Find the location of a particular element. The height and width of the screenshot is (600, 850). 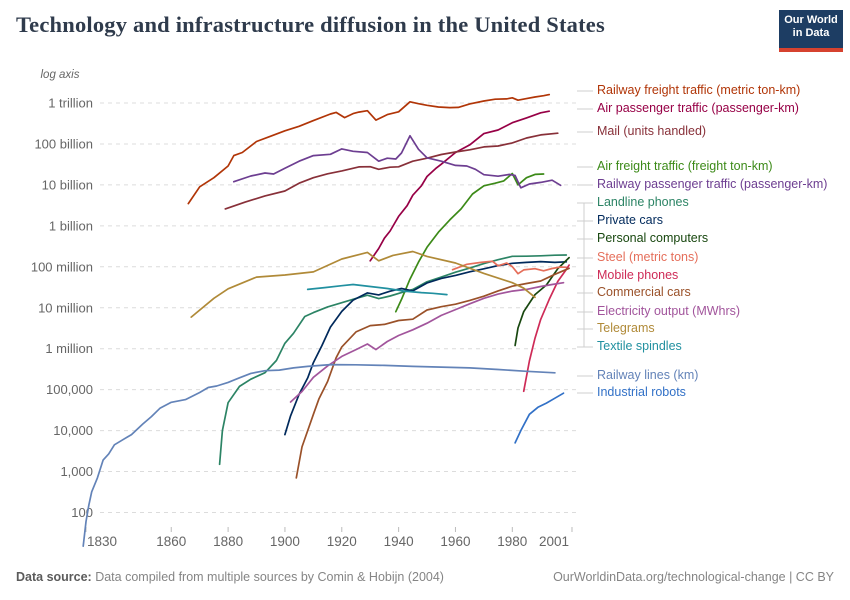

legend-item-industrial-robots: Industrial robots is located at coordinates (641, 392).